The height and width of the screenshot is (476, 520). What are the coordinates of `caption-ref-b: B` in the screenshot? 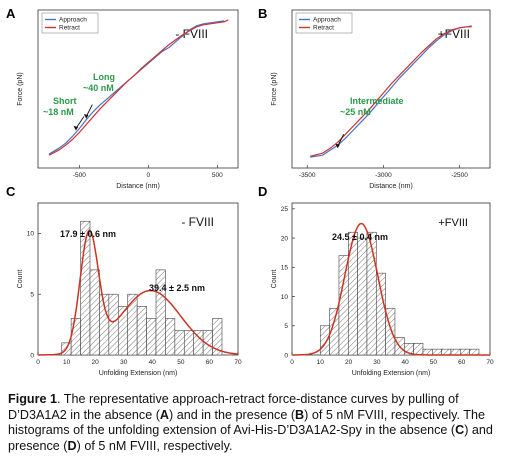 It's located at (300, 414).